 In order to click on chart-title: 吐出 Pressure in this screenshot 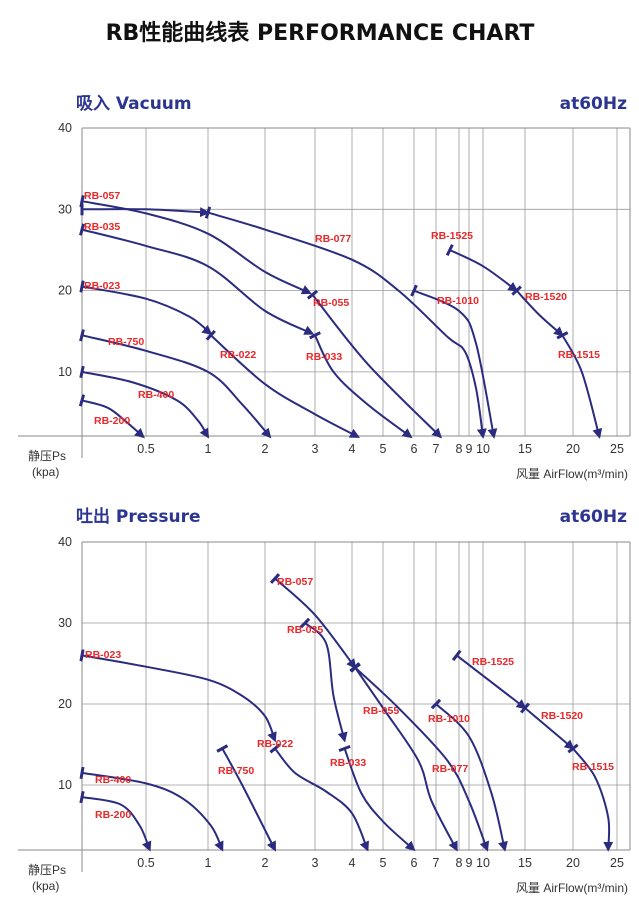, I will do `click(138, 516)`.